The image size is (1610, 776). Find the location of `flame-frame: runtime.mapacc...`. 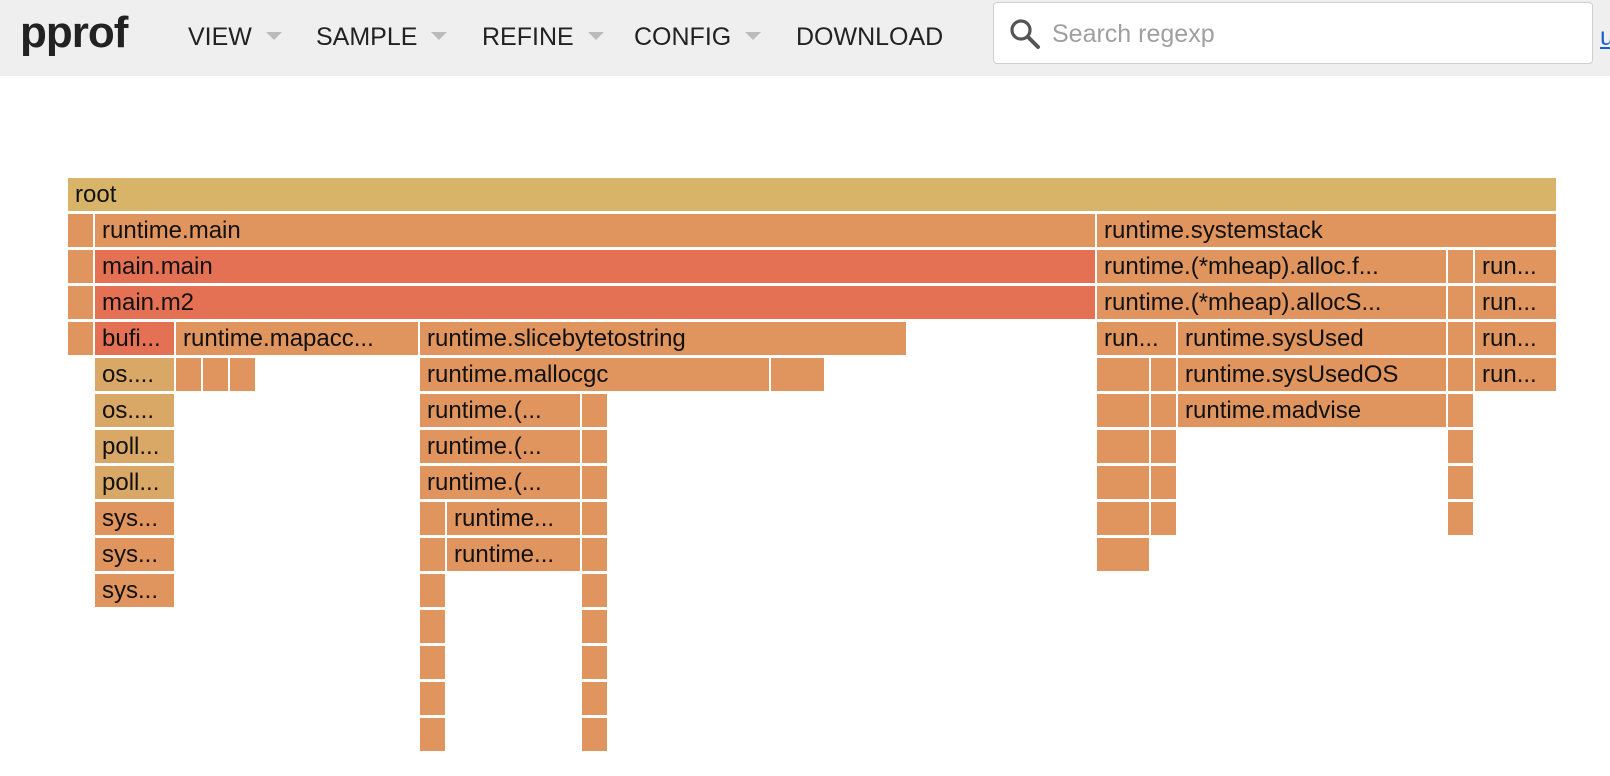

flame-frame: runtime.mapacc... is located at coordinates (298, 339).